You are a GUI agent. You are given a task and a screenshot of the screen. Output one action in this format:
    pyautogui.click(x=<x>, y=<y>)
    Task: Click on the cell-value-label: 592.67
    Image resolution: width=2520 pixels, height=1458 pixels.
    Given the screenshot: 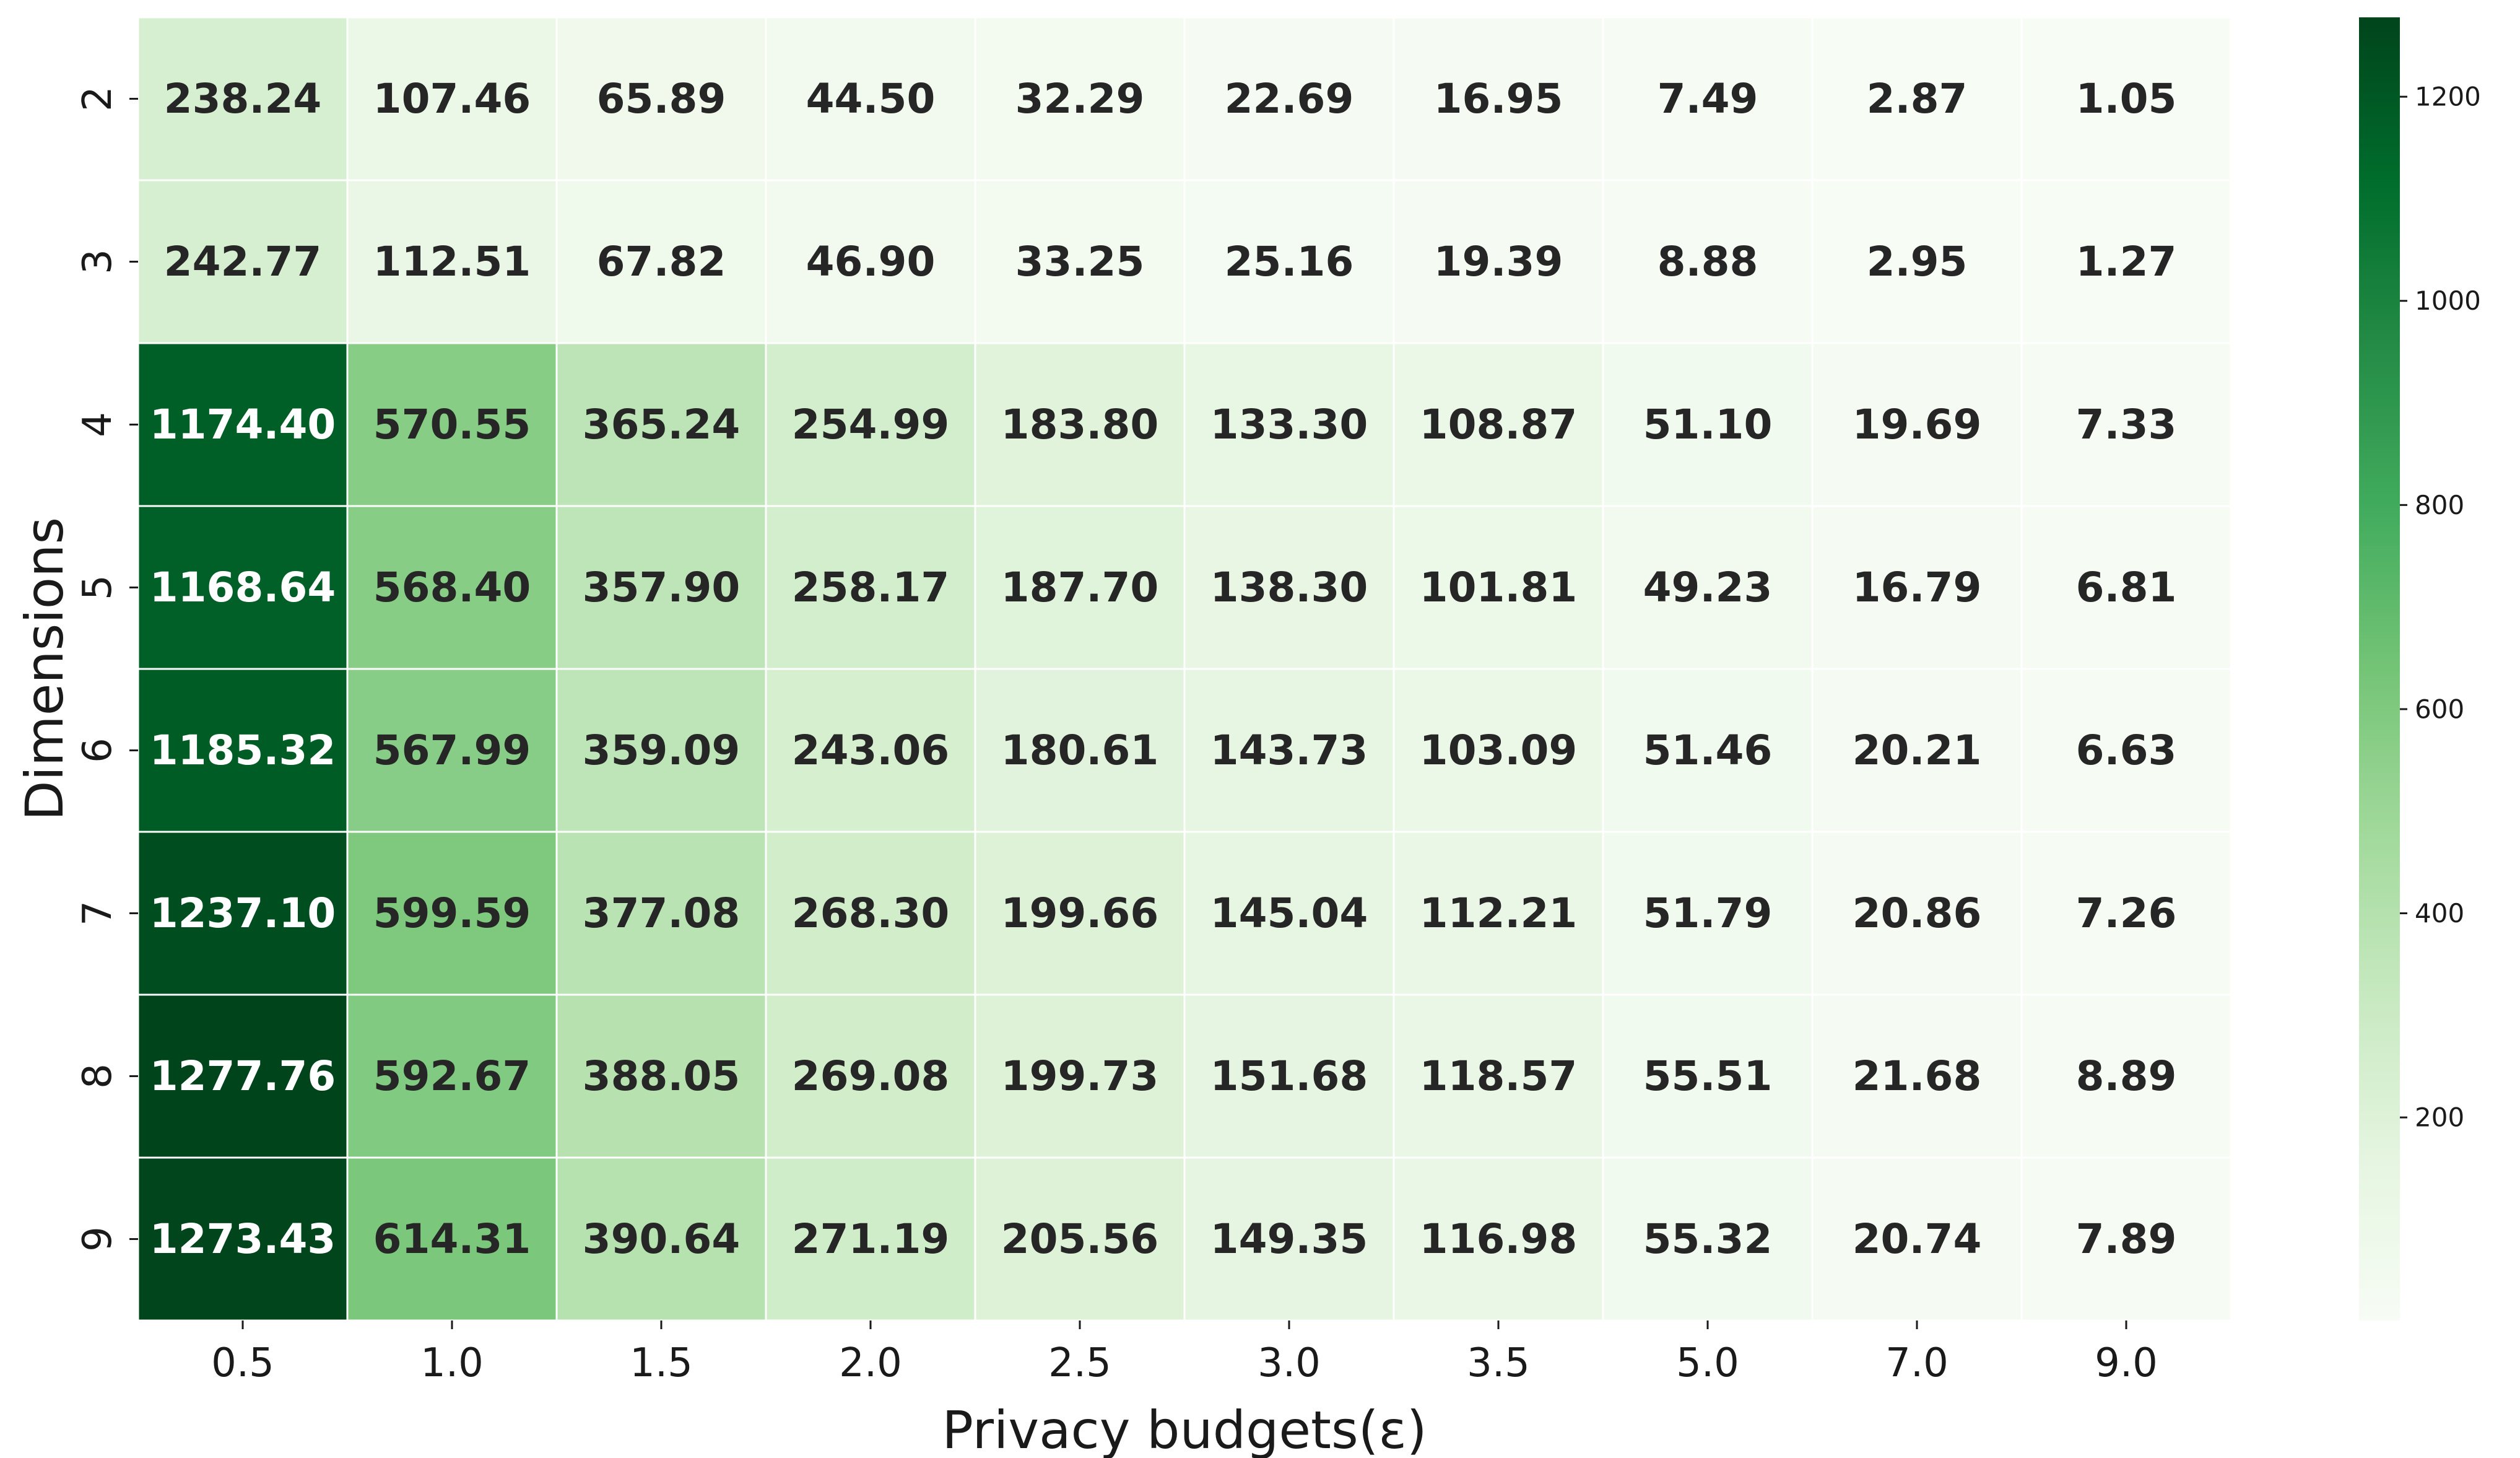 What is the action you would take?
    pyautogui.click(x=452, y=1076)
    